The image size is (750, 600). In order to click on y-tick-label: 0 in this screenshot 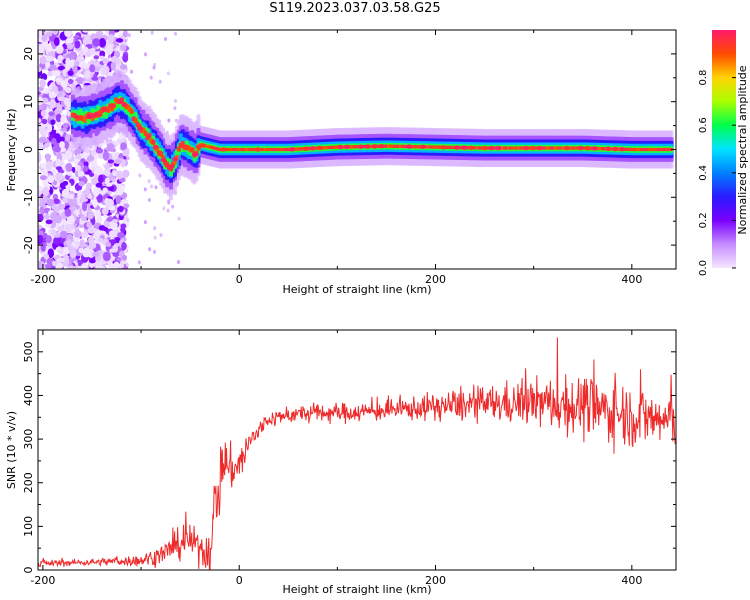, I will do `click(28, 149)`.